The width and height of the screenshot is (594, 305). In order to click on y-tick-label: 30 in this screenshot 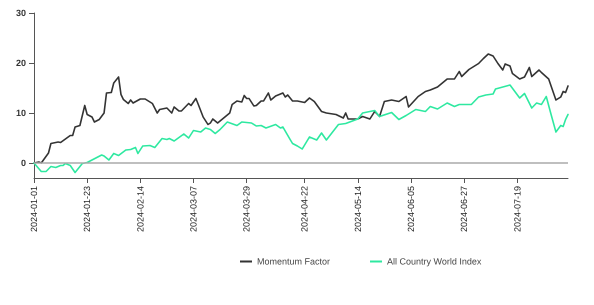, I will do `click(21, 13)`.